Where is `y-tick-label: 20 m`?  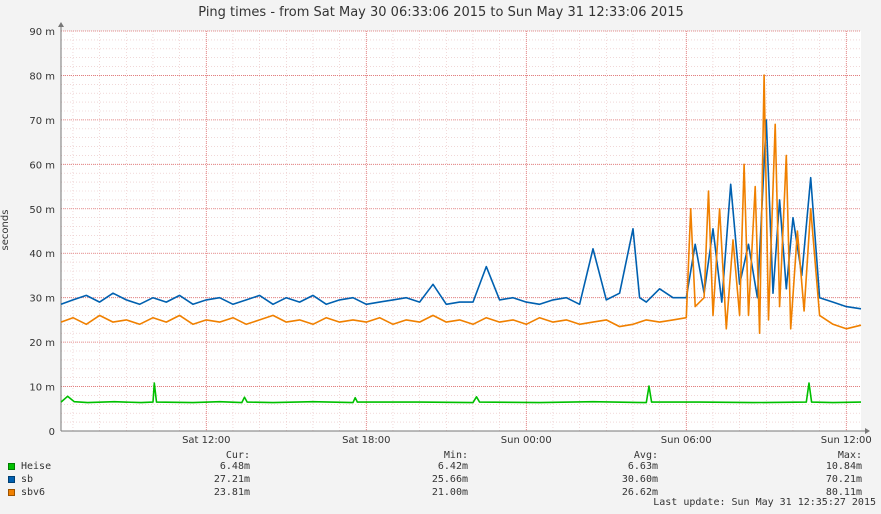
y-tick-label: 20 m is located at coordinates (42, 343).